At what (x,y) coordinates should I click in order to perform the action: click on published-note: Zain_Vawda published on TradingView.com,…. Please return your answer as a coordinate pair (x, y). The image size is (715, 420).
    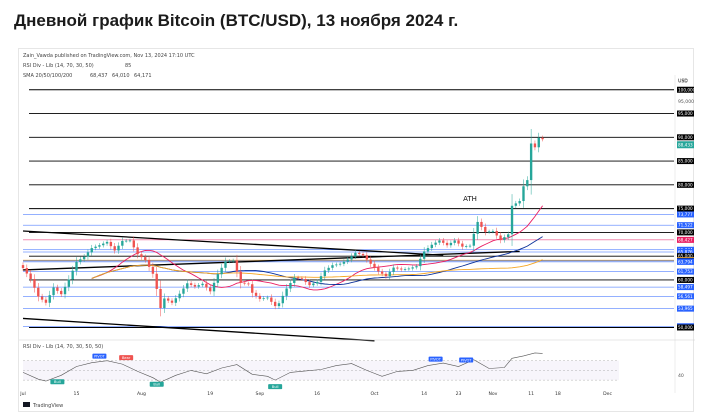
    Looking at the image, I should click on (109, 56).